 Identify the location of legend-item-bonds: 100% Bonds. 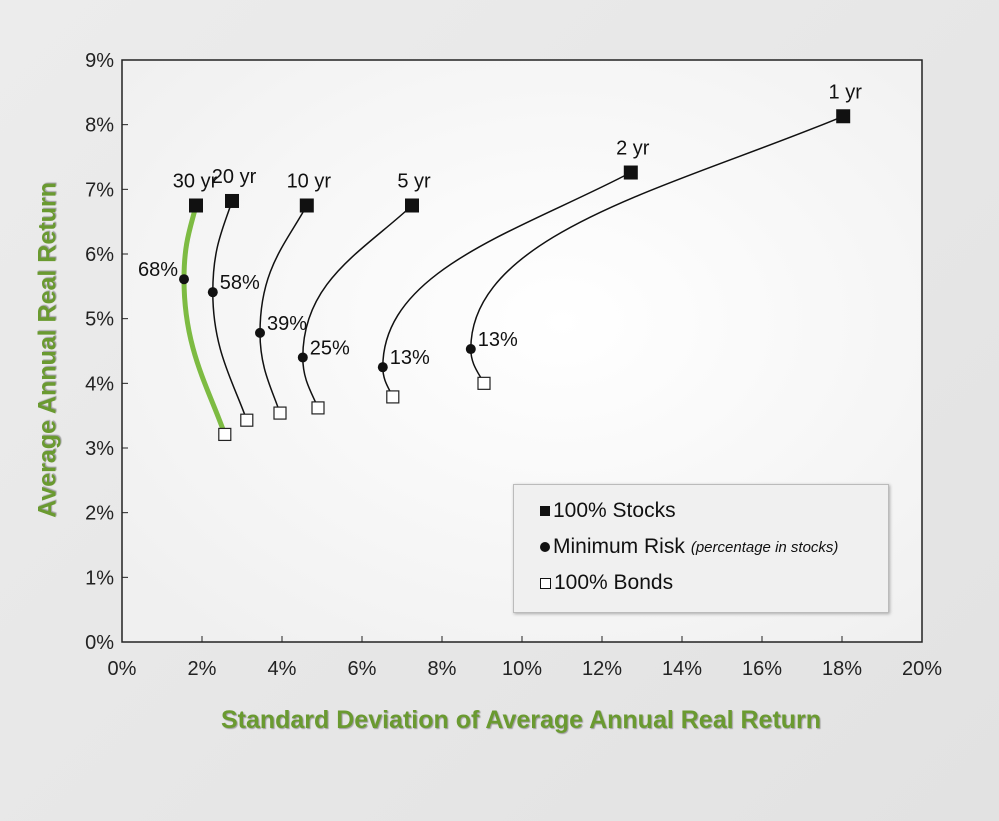
(606, 583).